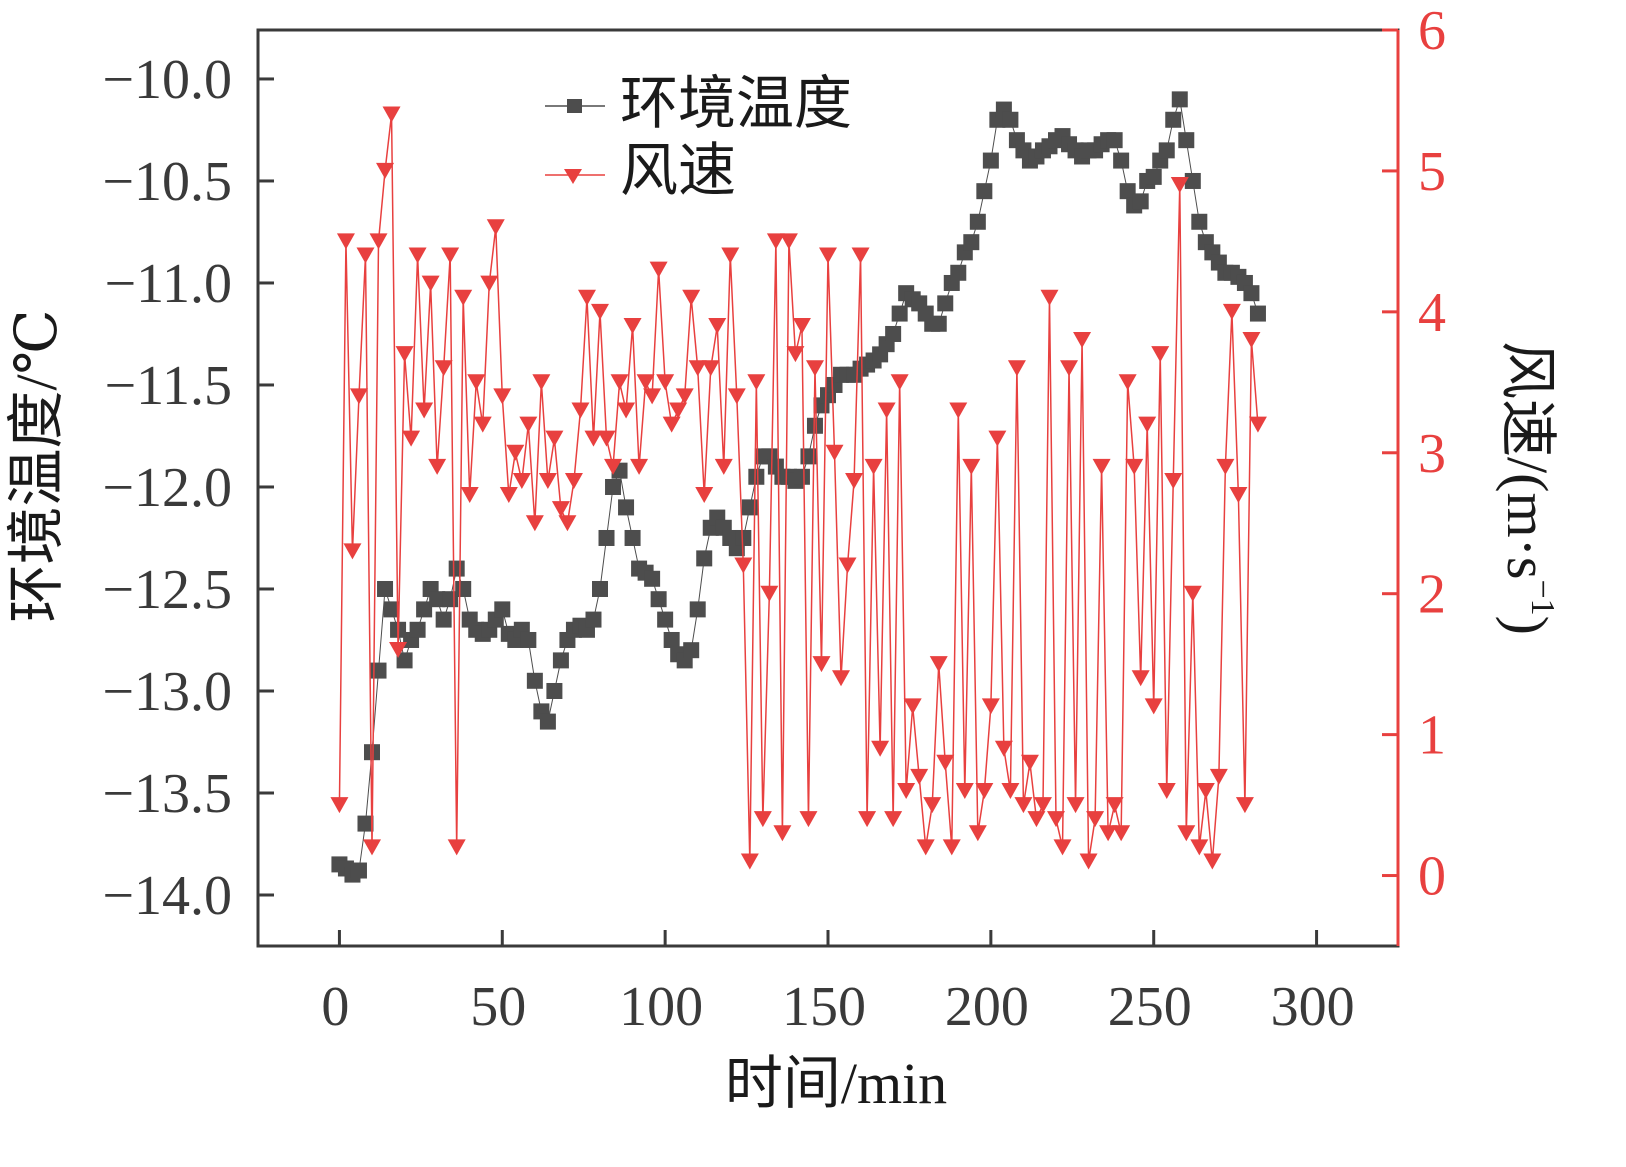  Describe the element at coordinates (335, 1007) in the screenshot. I see `x-tick-label: 0` at that location.